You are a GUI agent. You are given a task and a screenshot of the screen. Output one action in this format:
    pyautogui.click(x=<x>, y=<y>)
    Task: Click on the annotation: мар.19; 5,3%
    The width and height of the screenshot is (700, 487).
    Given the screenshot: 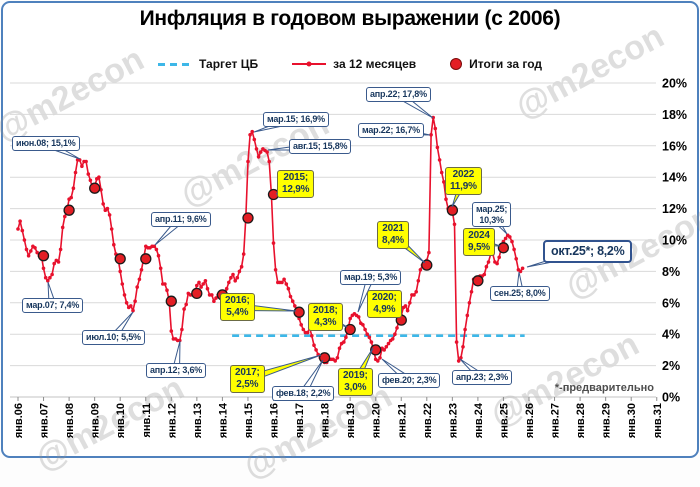 What is the action you would take?
    pyautogui.click(x=371, y=277)
    